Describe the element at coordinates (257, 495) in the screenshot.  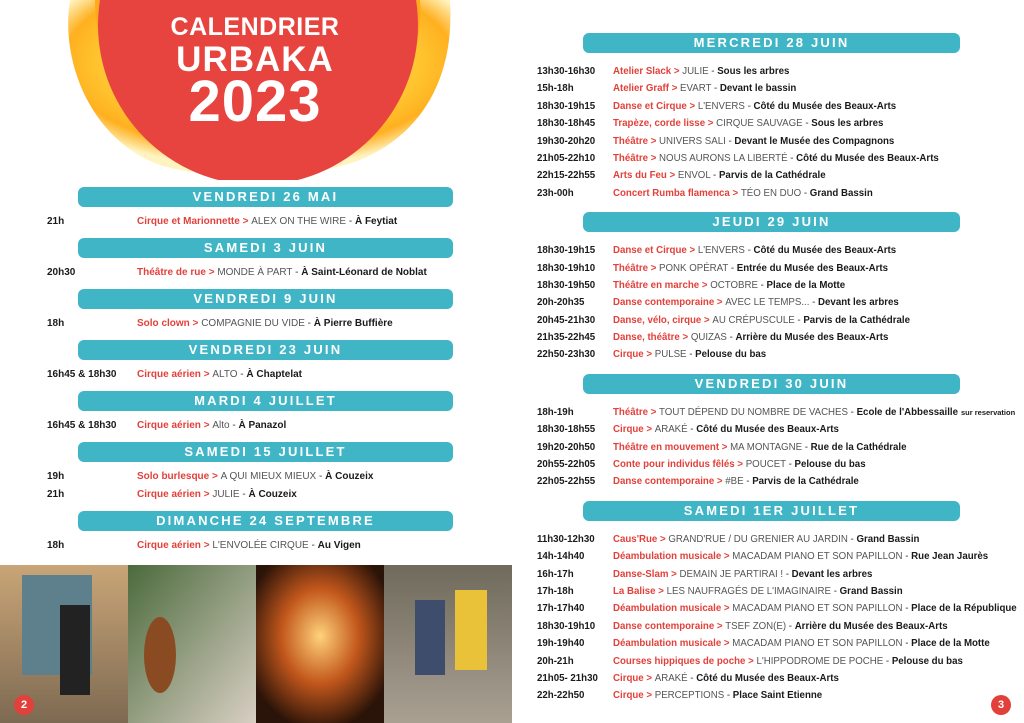
I see `event-row: 21h Cirque aérienJULIEÀ Couzeix` at that location.